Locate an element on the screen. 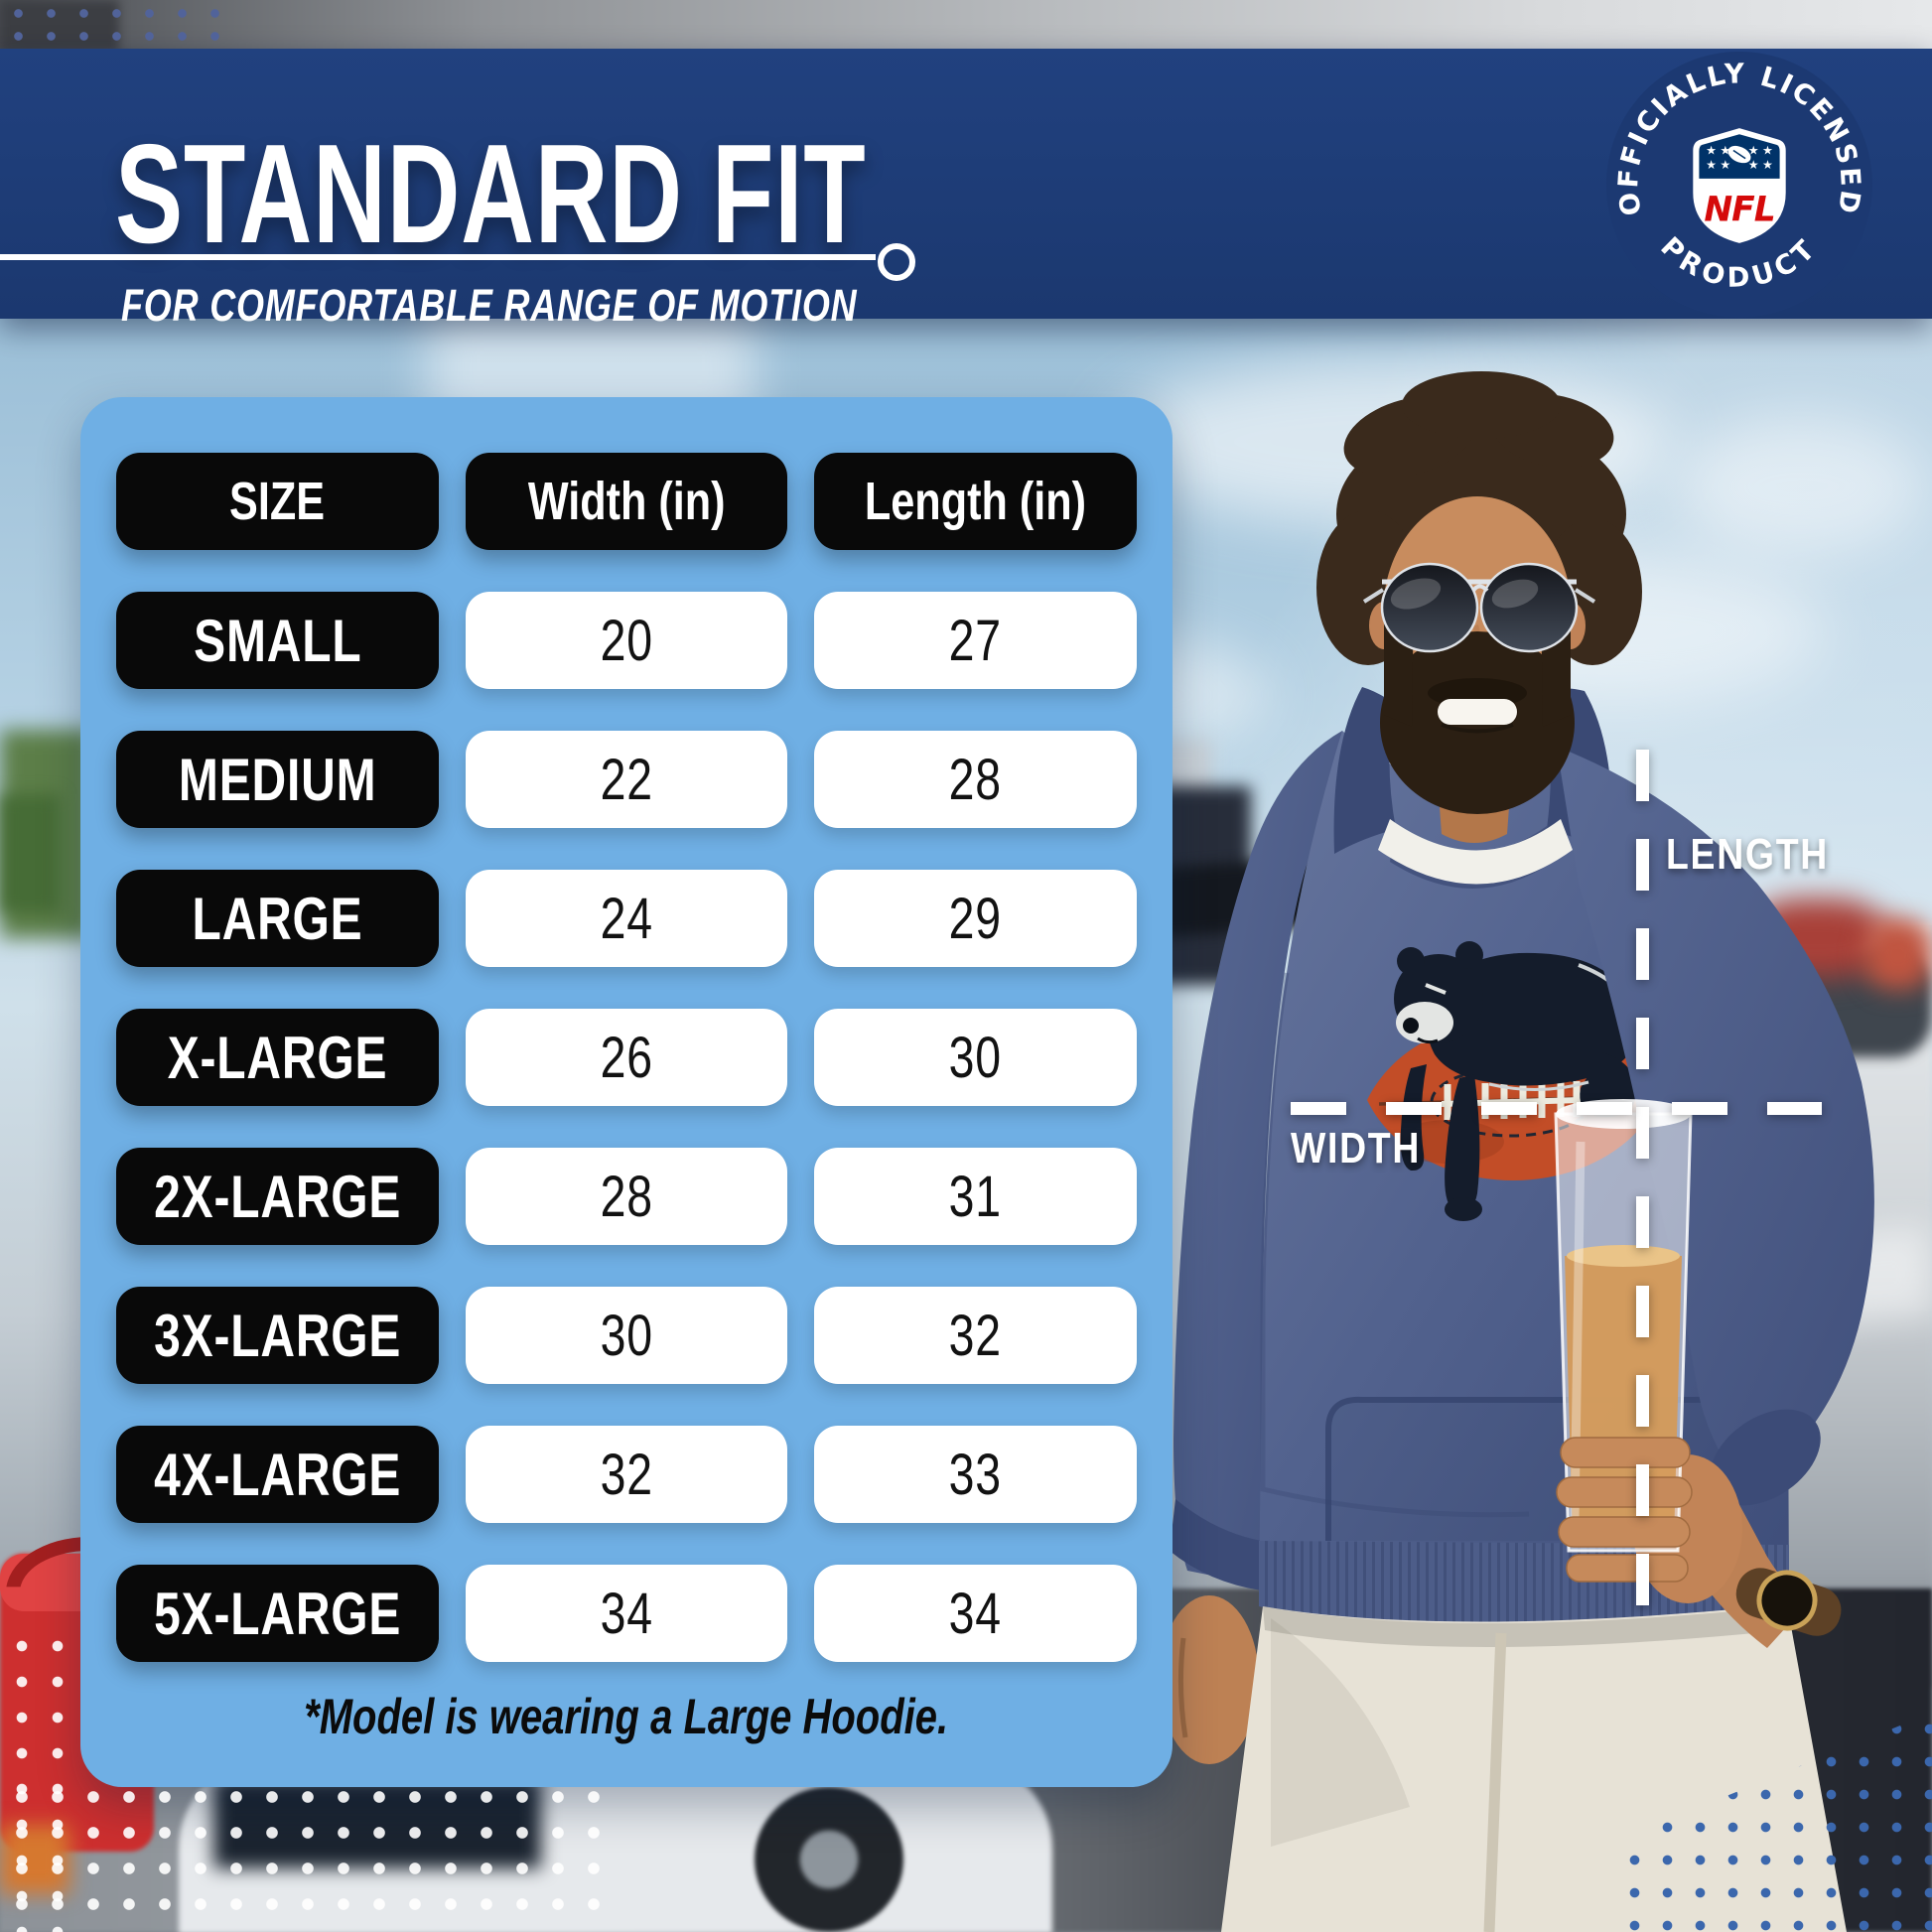 Image resolution: width=1932 pixels, height=1932 pixels. table-length-cell-label: 29 is located at coordinates (976, 918).